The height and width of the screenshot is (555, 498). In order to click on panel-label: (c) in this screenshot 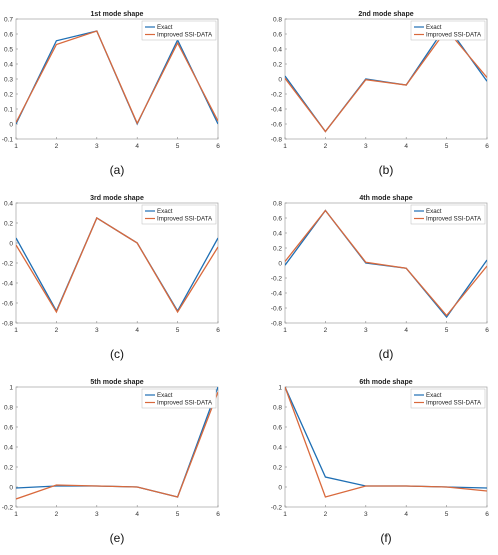, I will do `click(117, 354)`.